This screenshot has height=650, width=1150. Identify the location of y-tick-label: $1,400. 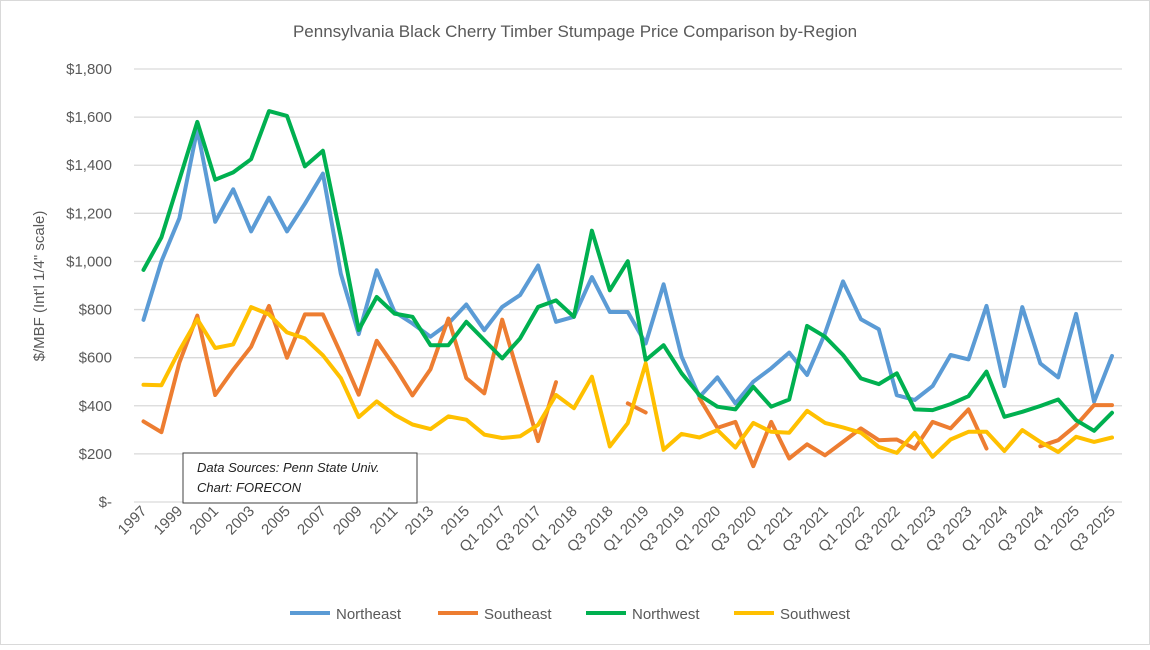
(89, 165).